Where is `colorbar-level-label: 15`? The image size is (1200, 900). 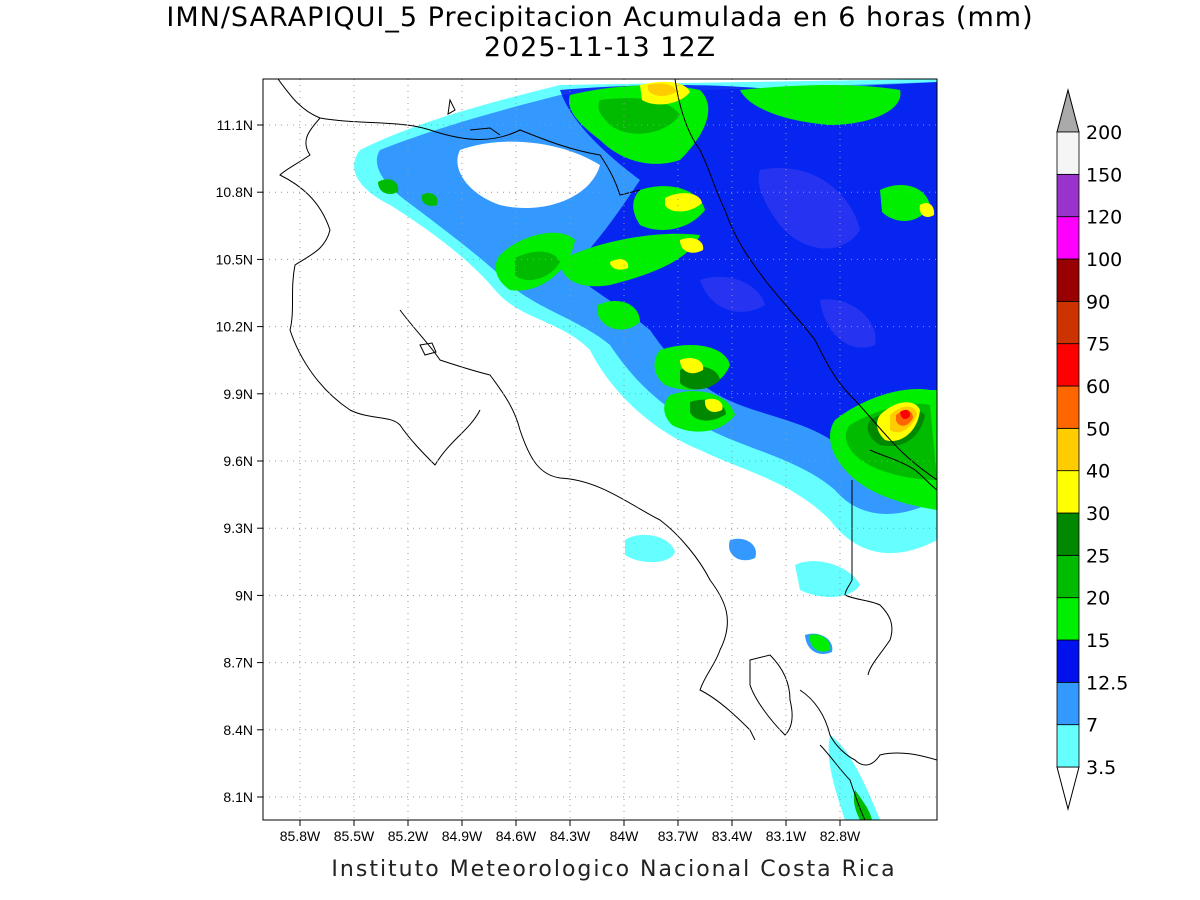
colorbar-level-label: 15 is located at coordinates (1098, 641).